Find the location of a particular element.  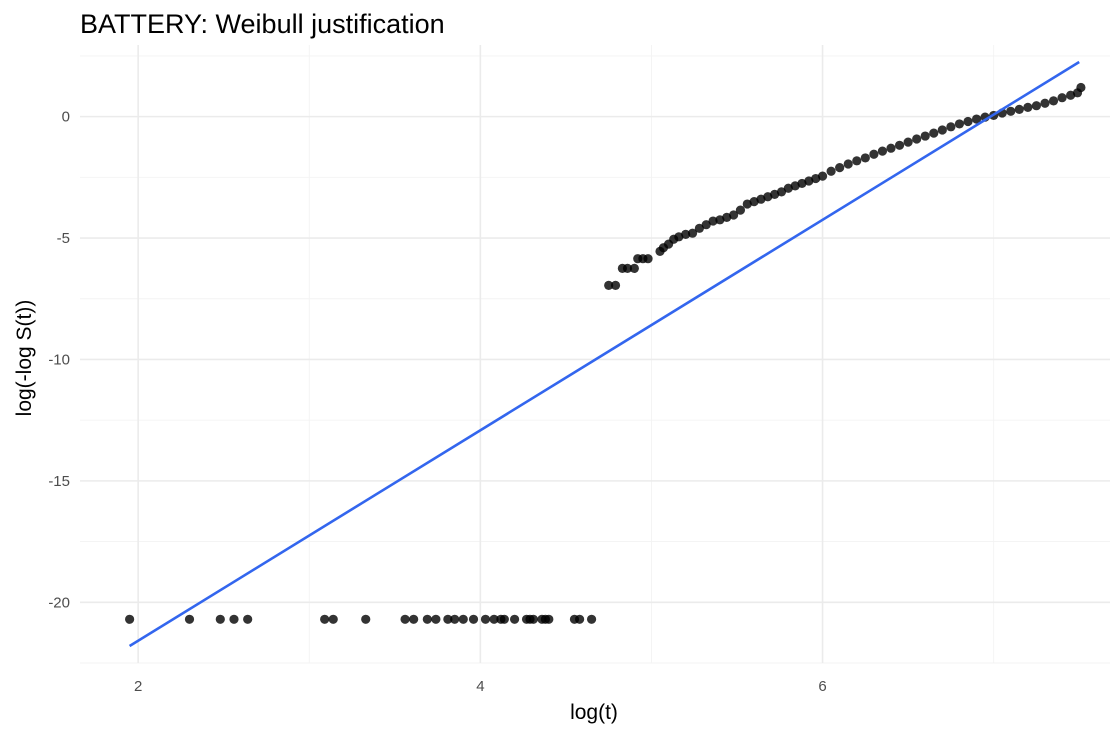

y-tick-label: -20 is located at coordinates (59, 602).